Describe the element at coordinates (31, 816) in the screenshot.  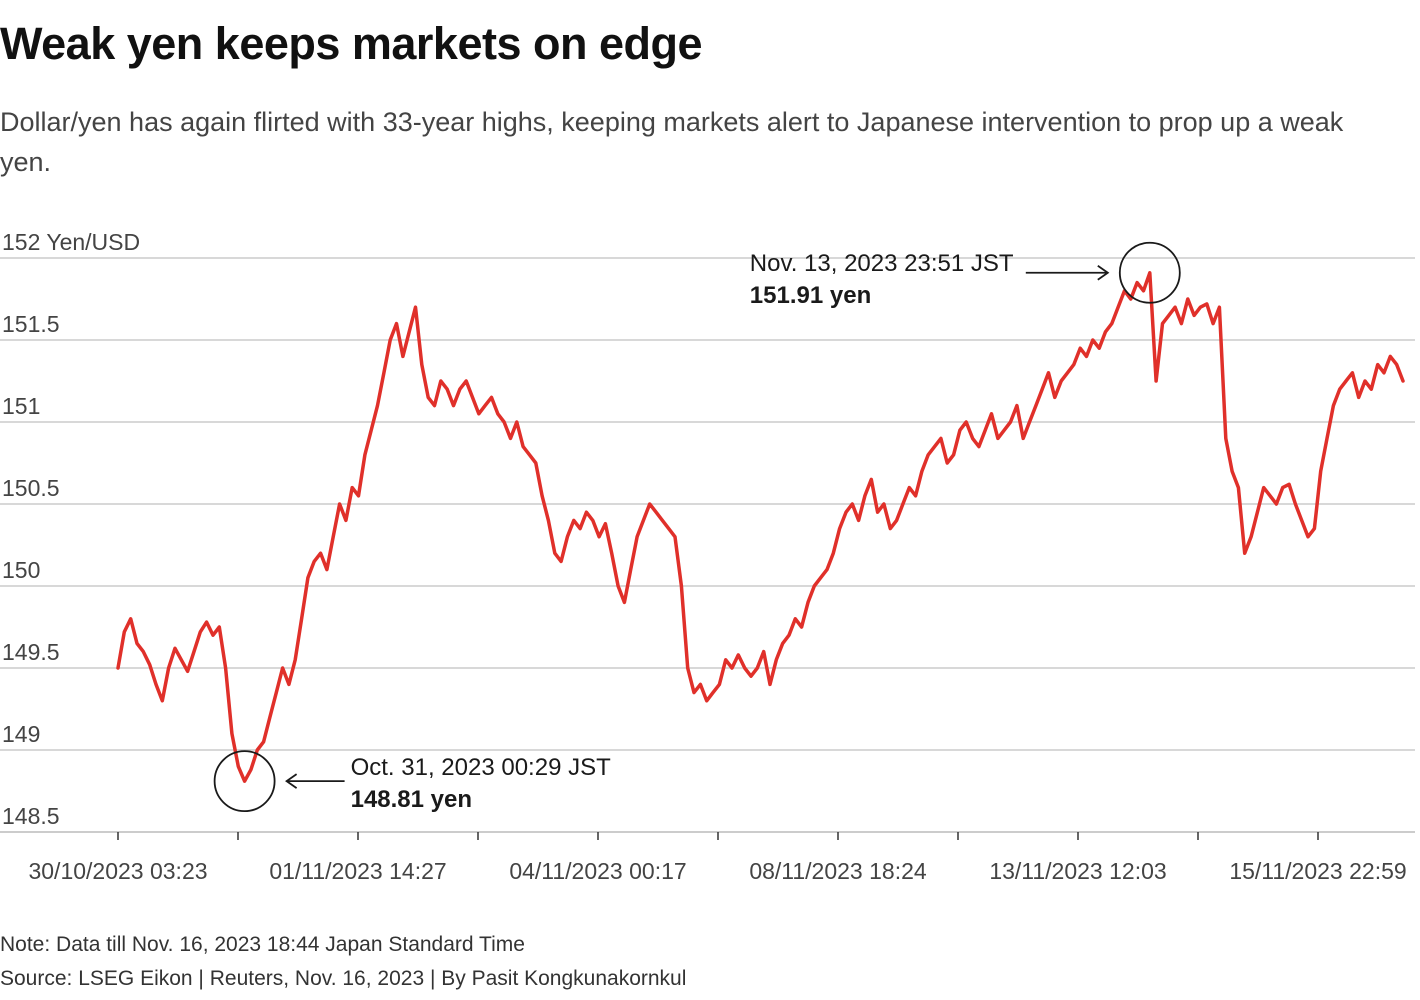
I see `y-tick-label: 148.5` at that location.